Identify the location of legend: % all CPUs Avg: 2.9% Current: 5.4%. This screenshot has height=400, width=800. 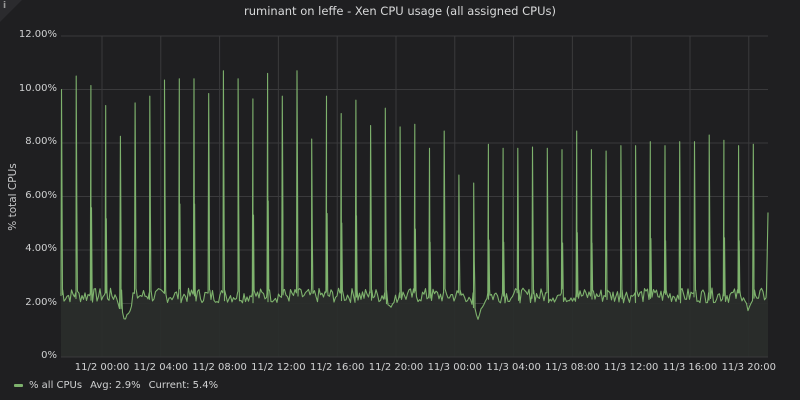
(118, 385).